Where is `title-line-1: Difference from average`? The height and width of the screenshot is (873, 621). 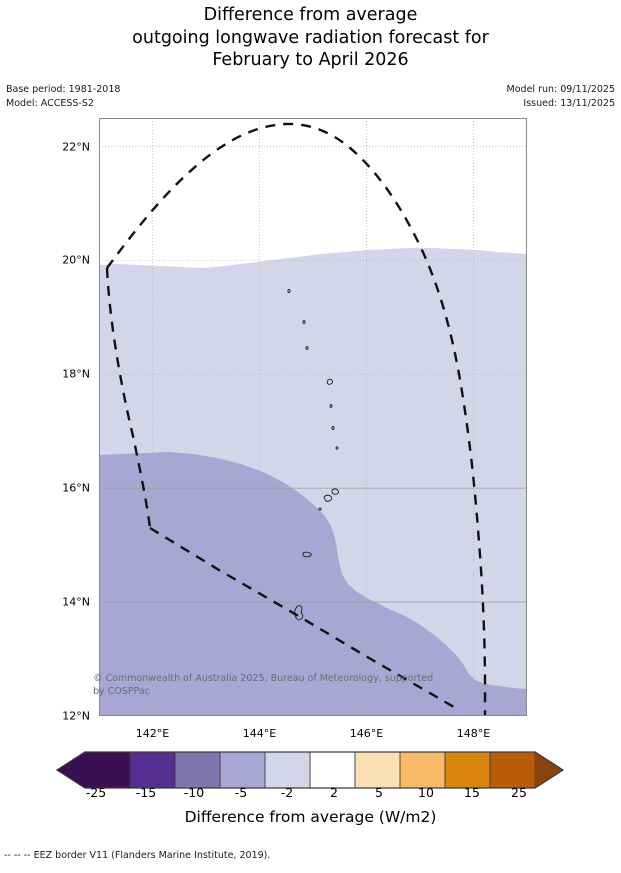 title-line-1: Difference from average is located at coordinates (310, 15).